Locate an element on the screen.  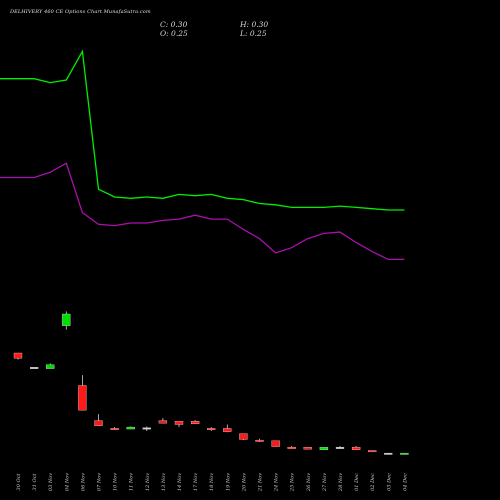
x-tick-label: 26 Nov is located at coordinates (309, 482).